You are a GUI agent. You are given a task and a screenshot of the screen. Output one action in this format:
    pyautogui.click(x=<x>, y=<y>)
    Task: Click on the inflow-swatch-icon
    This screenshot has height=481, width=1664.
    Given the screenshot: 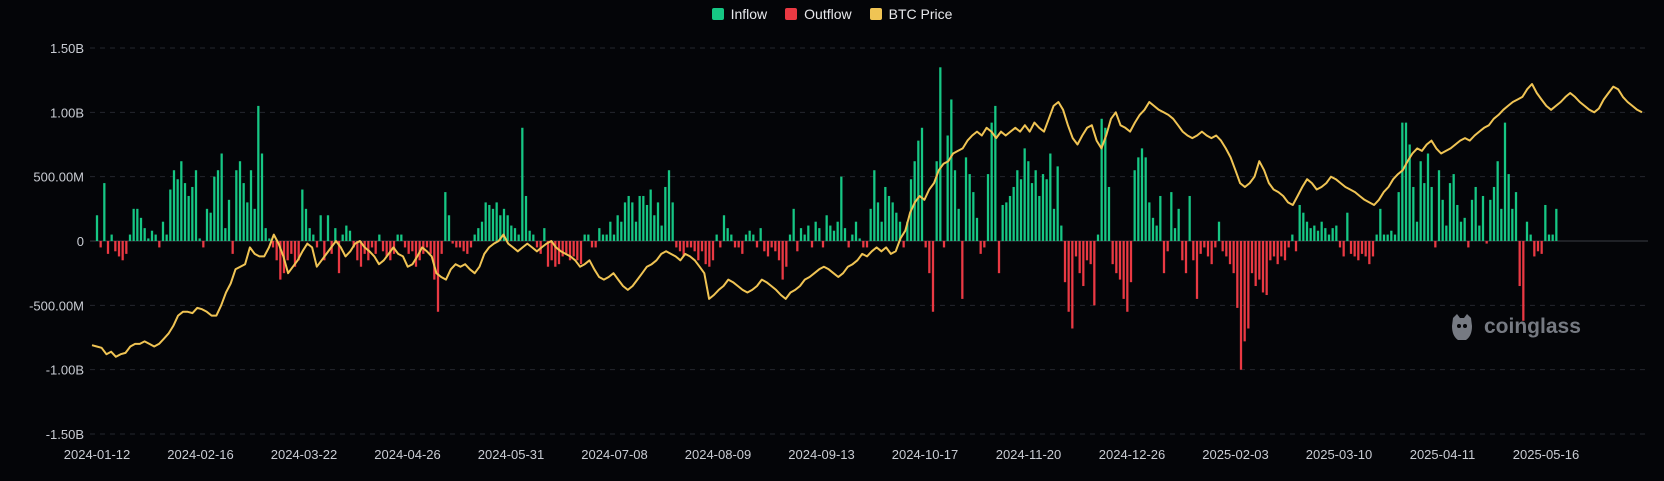 What is the action you would take?
    pyautogui.click(x=717, y=14)
    